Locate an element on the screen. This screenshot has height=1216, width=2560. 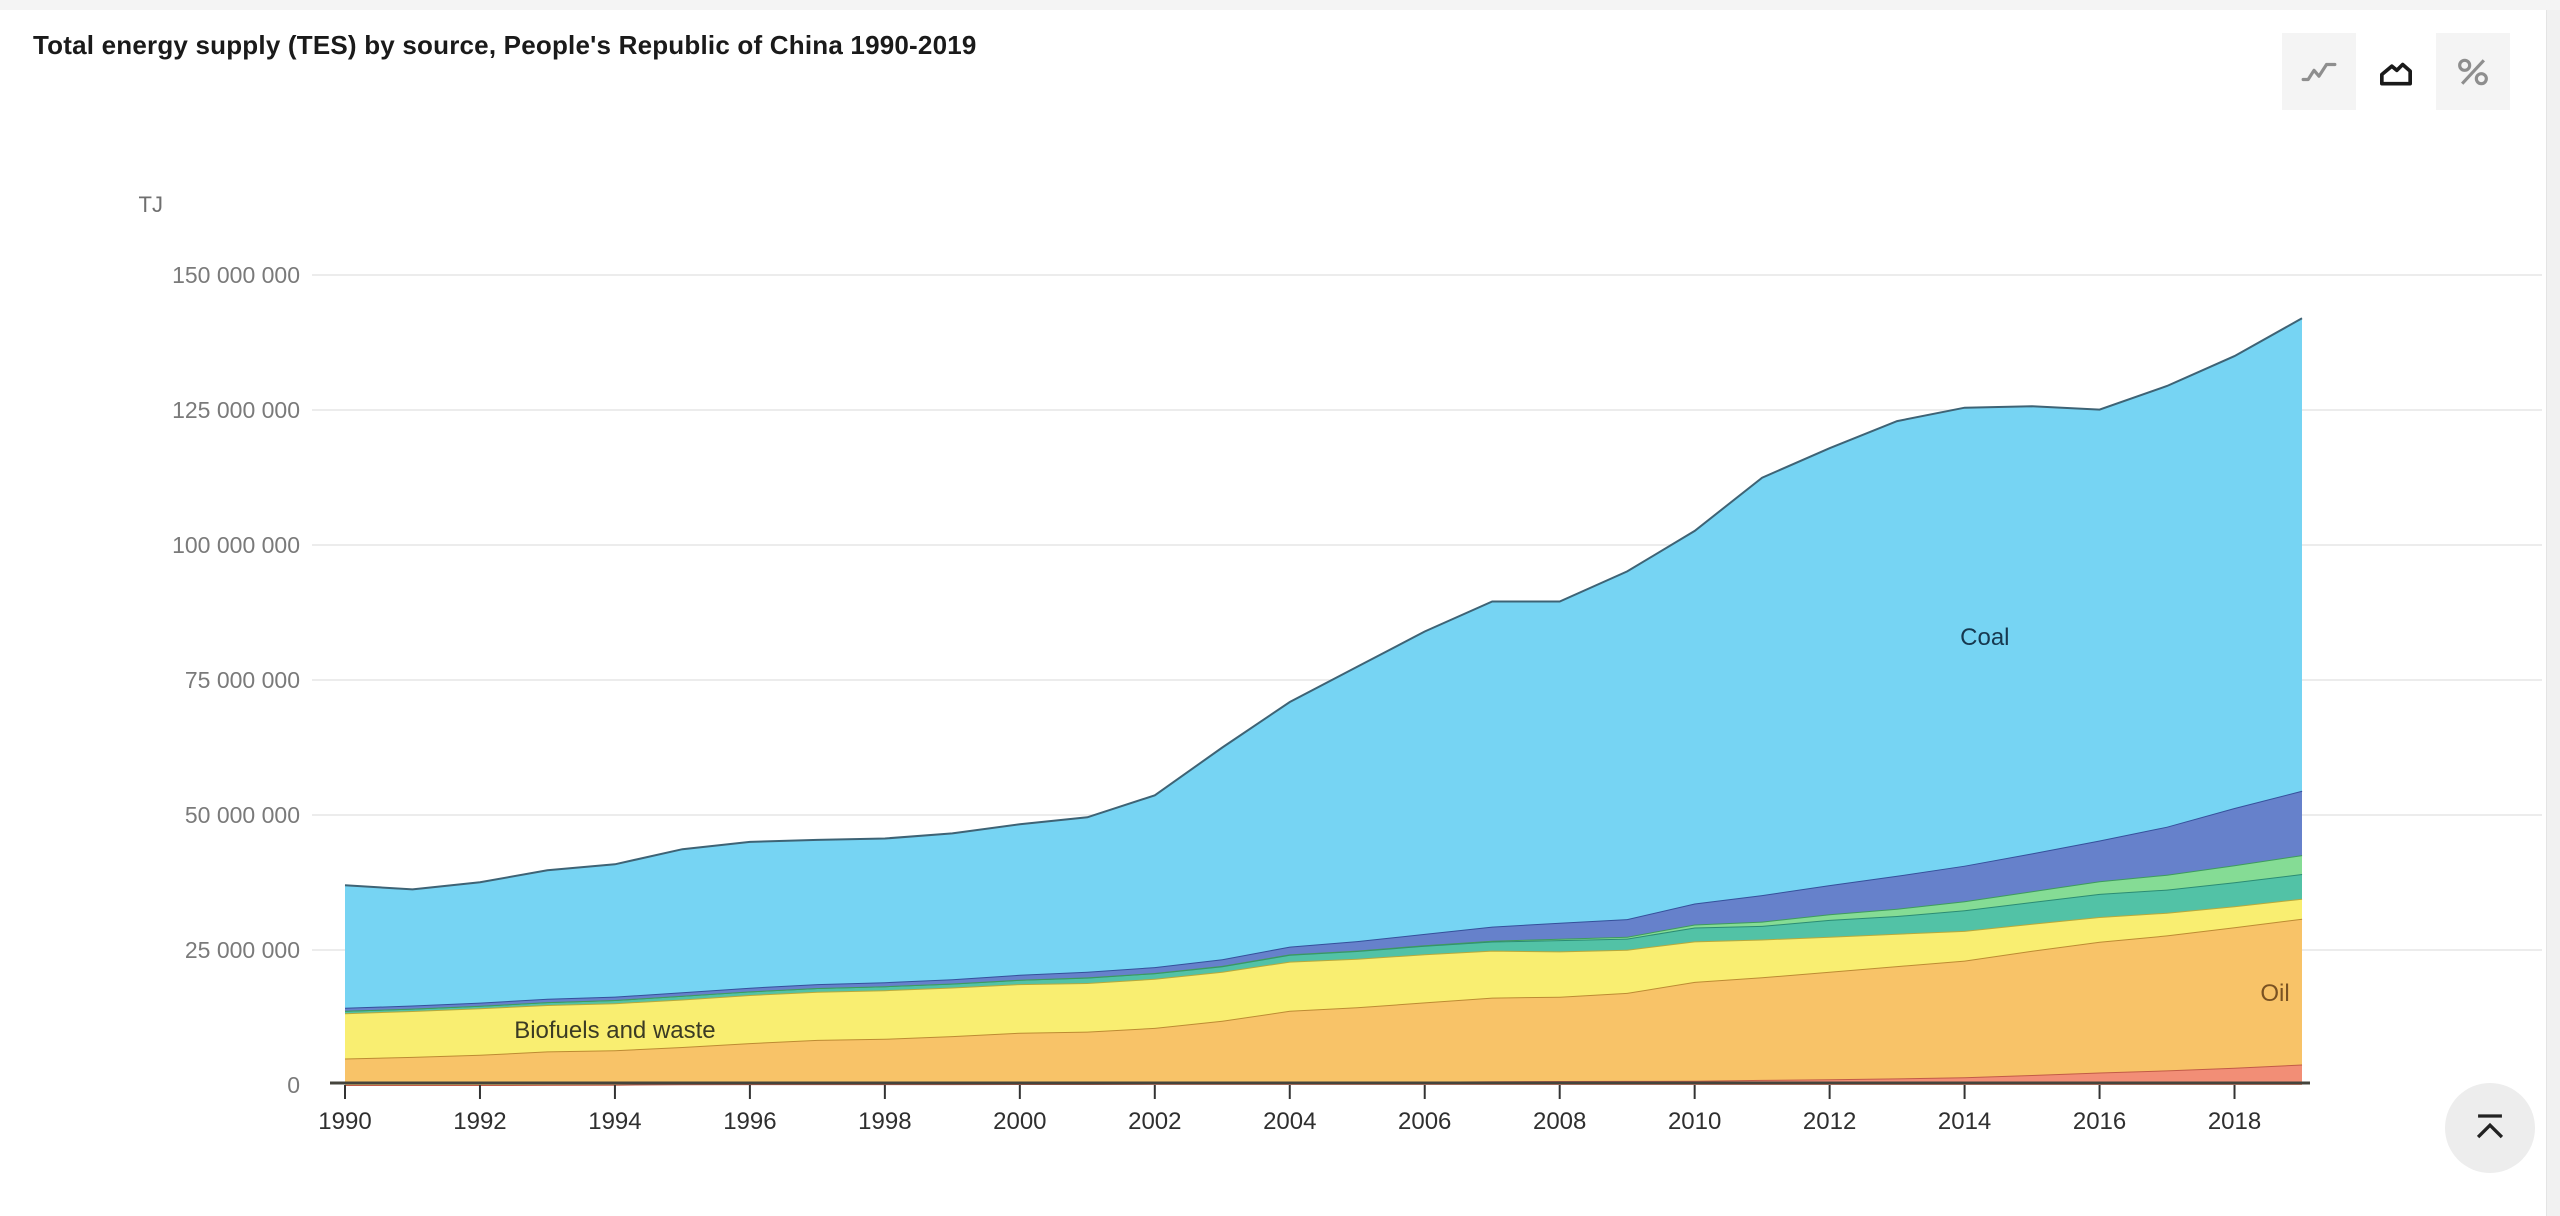
line-chart-toggle is located at coordinates (2319, 71).